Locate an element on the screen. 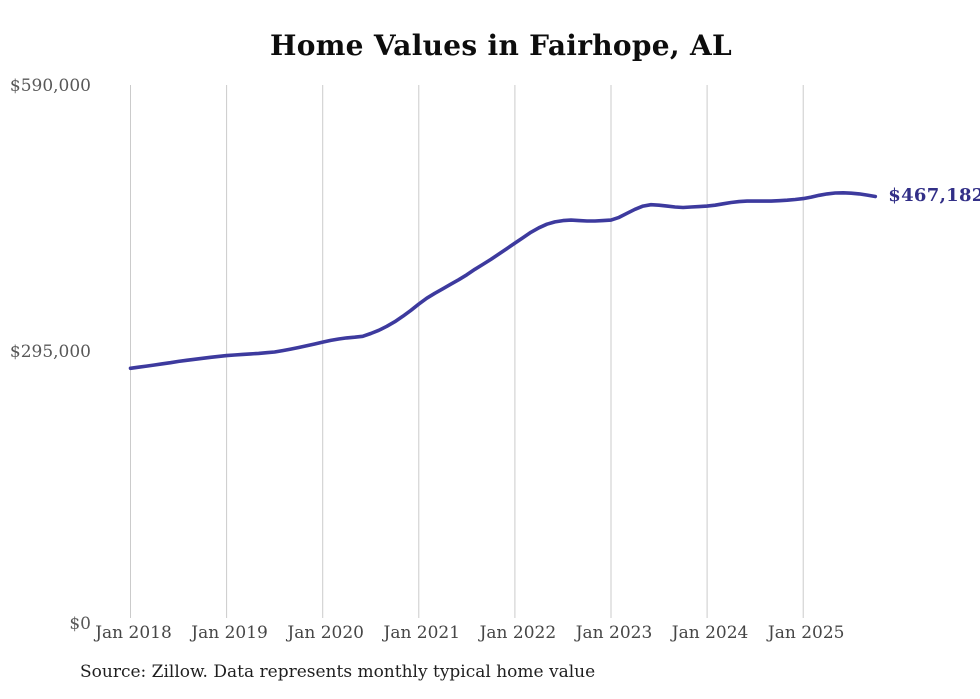 The width and height of the screenshot is (980, 699). y-tick-label: $590,000 is located at coordinates (50, 85).